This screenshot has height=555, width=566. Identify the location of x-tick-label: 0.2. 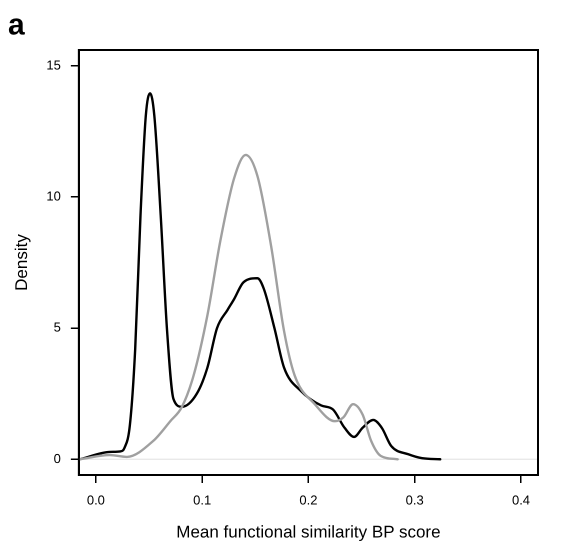
(308, 500).